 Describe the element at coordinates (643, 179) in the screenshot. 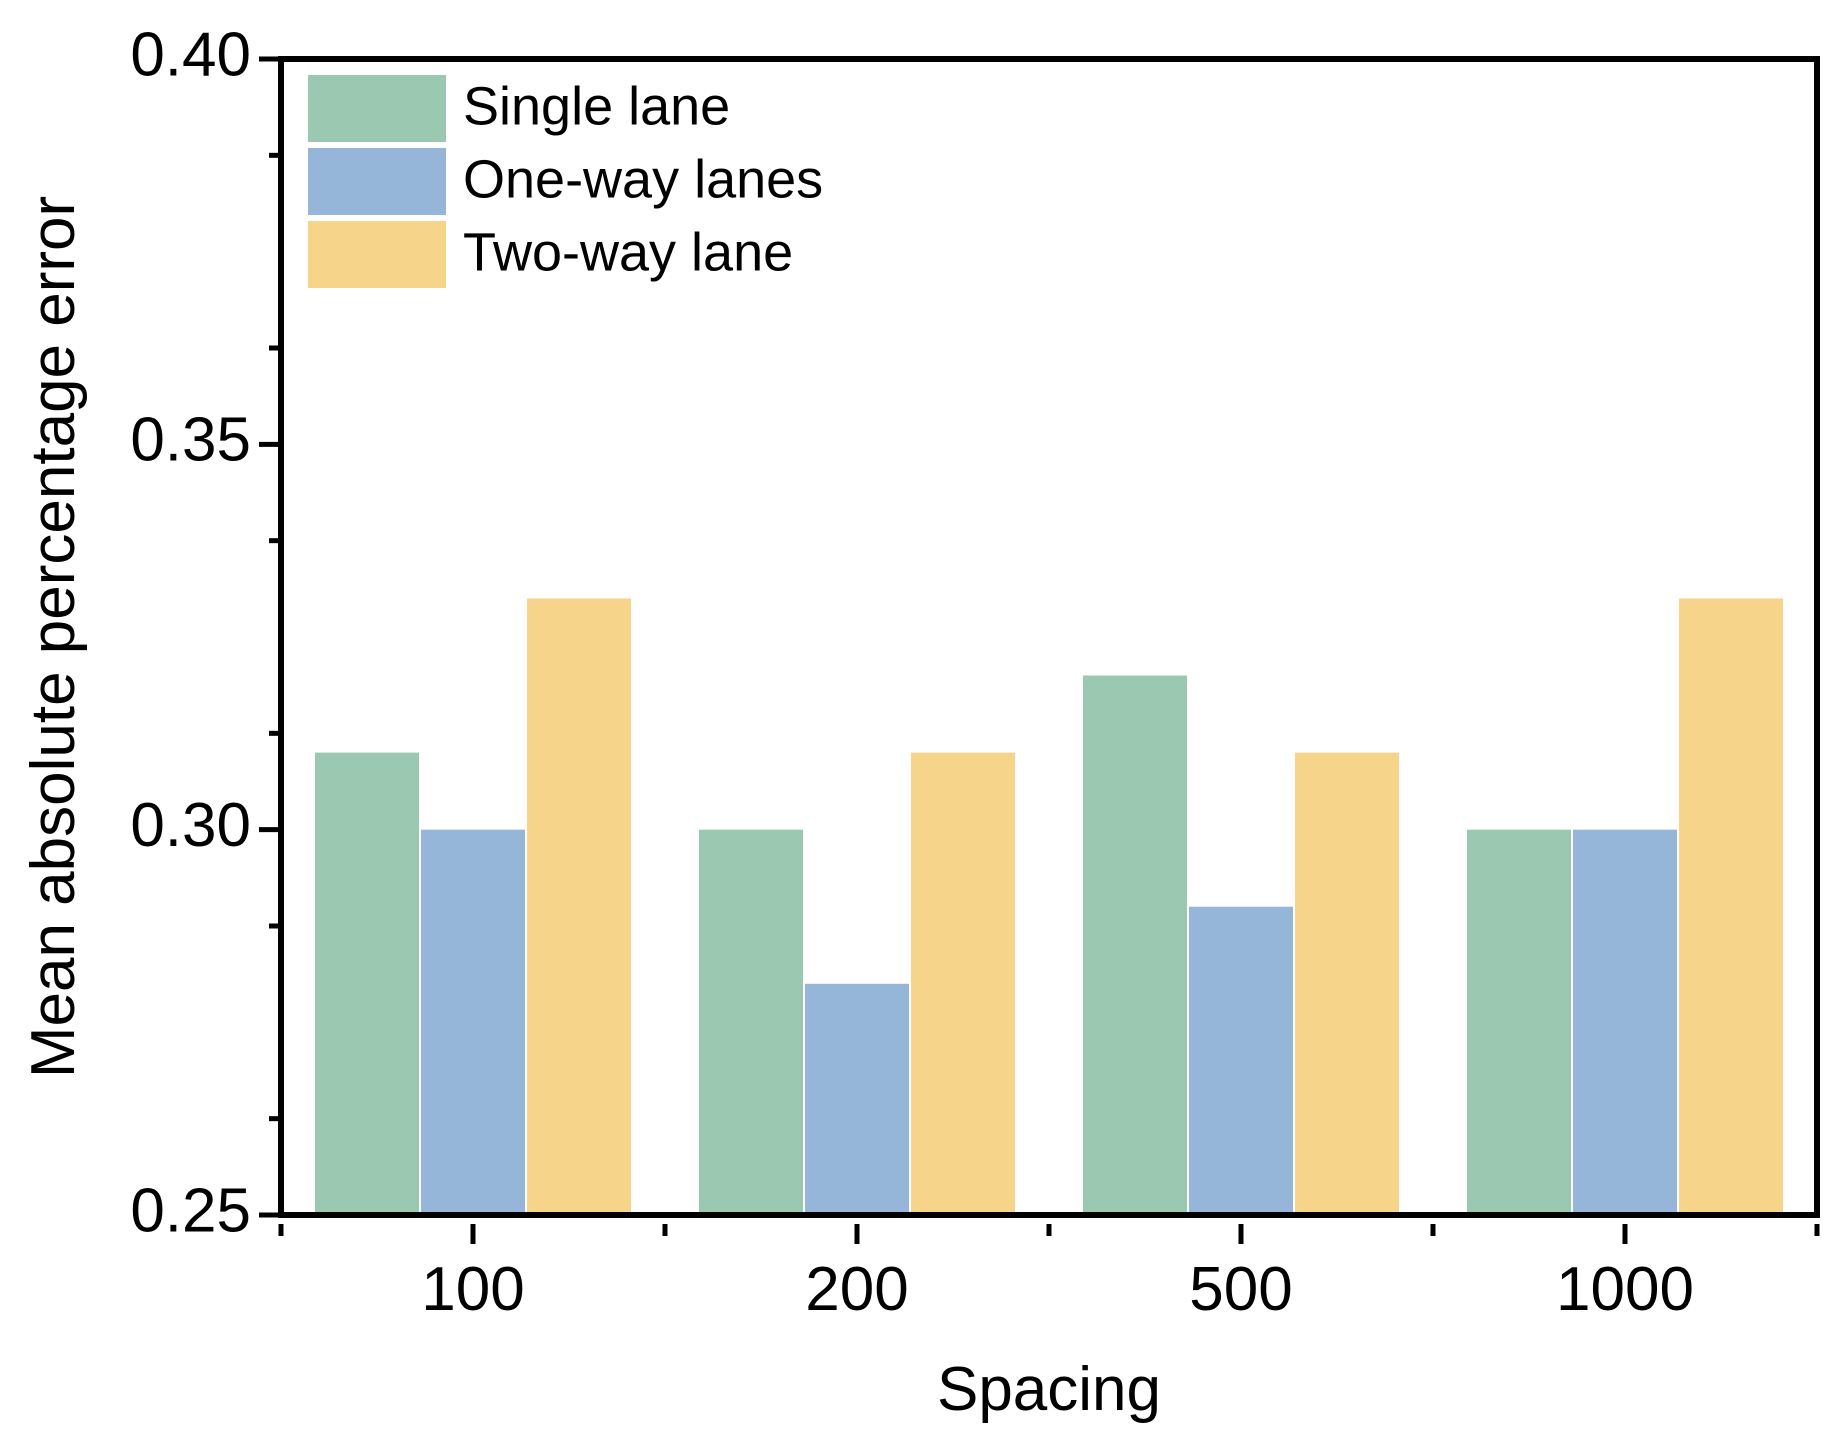

I see `legend-label-one-way-lanes: One-way lanes` at that location.